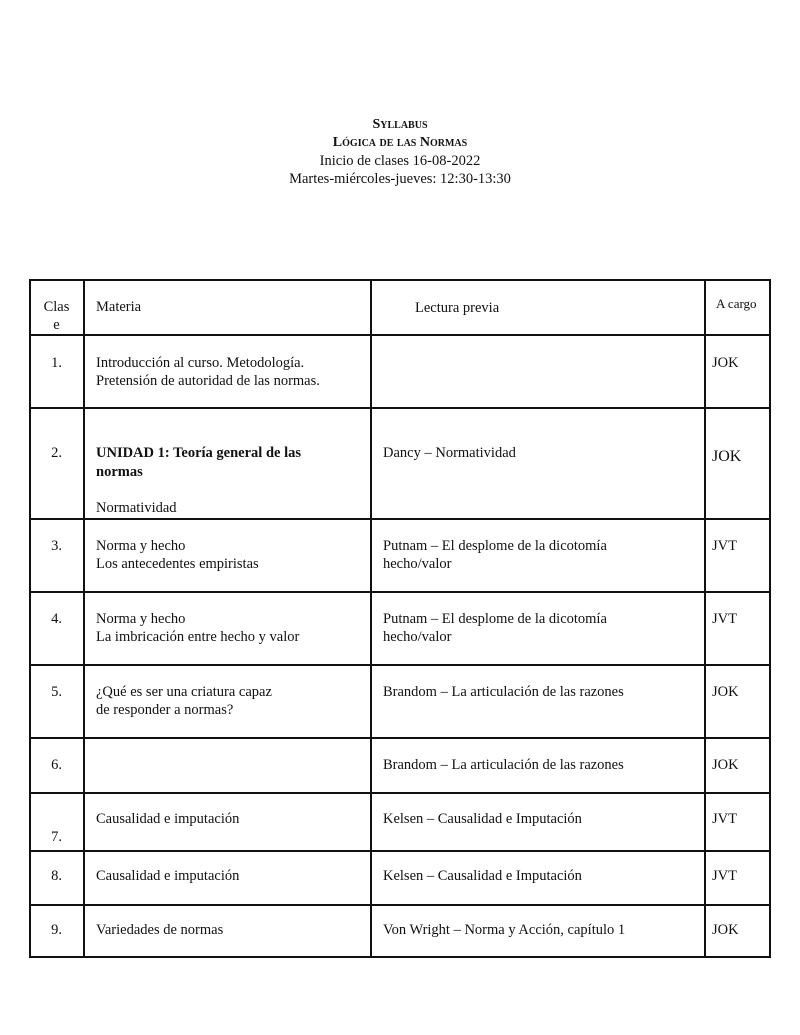 The image size is (800, 1035). What do you see at coordinates (177, 564) in the screenshot?
I see `materia-line: Los antecedentes empiristas` at bounding box center [177, 564].